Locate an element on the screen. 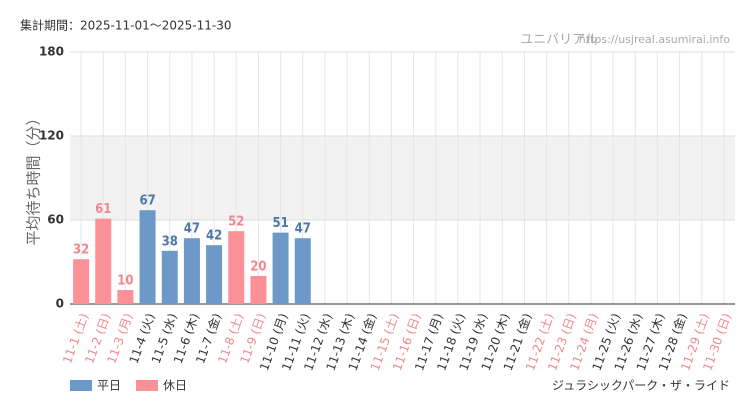 The image size is (750, 410). y-tick-label: 60 is located at coordinates (55, 220).